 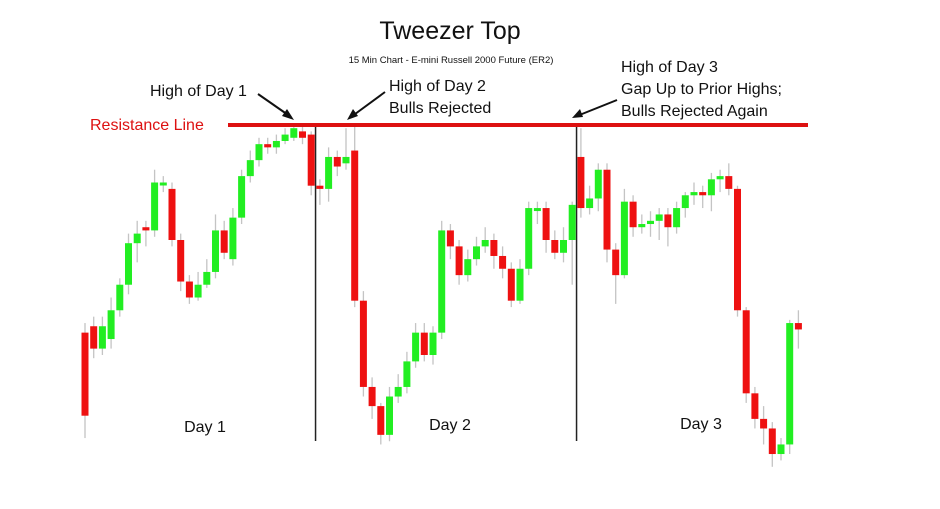 What do you see at coordinates (288, 114) in the screenshot?
I see `arrow-day1-head` at bounding box center [288, 114].